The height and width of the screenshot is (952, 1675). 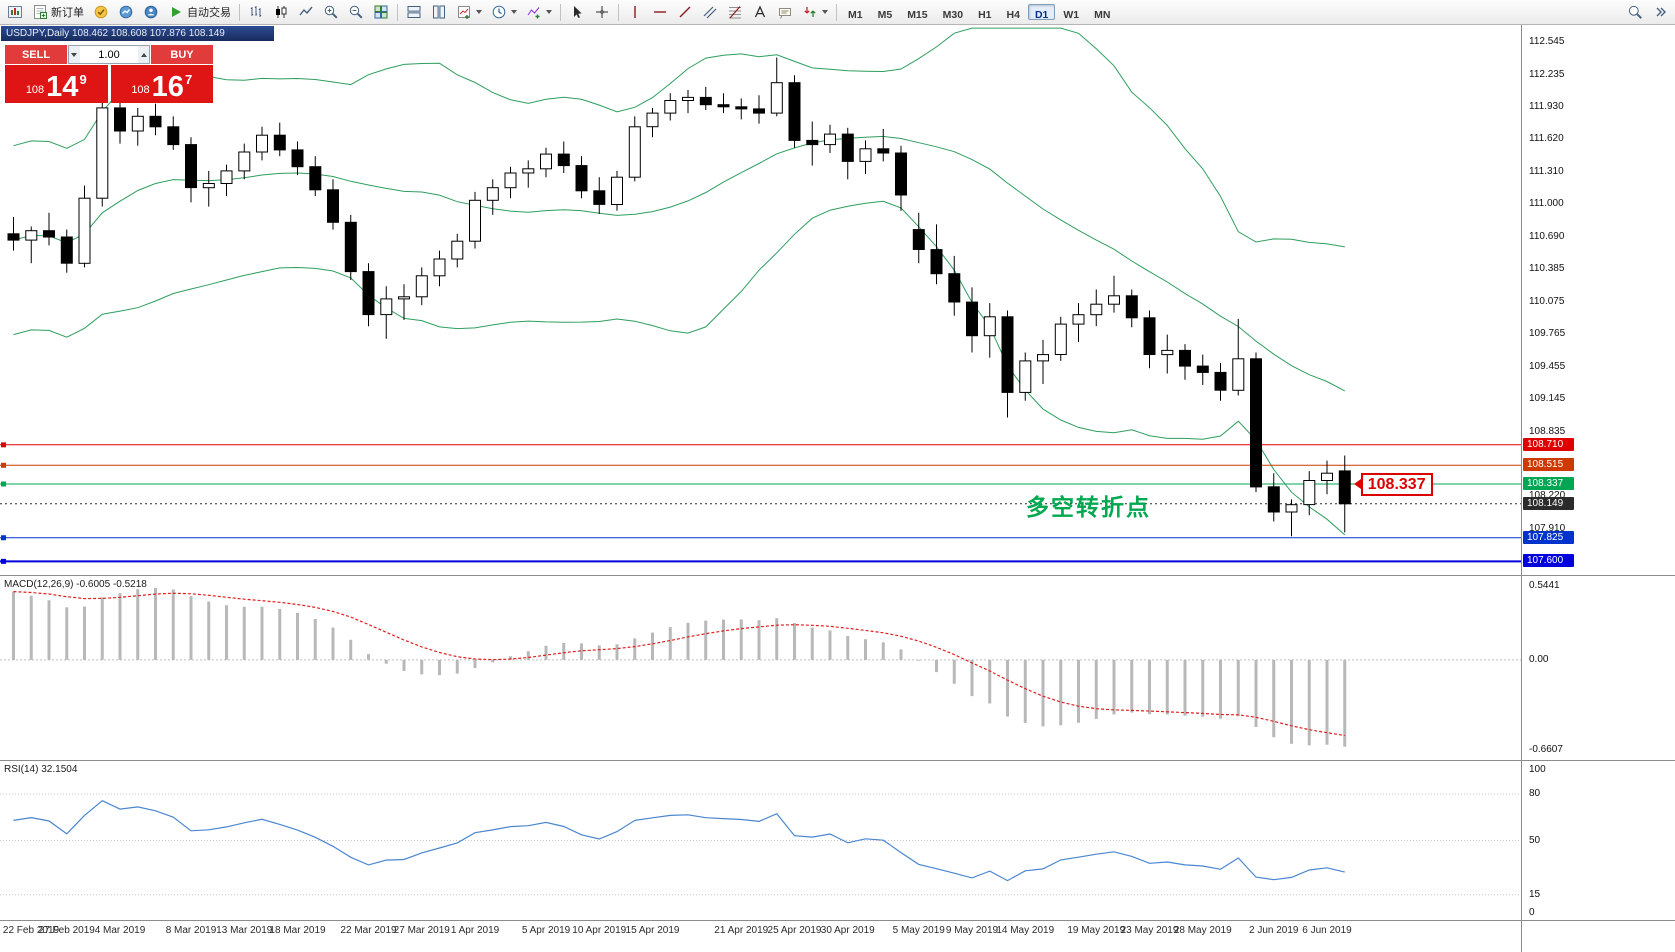 I want to click on price-axis-label-108.149: 108.149, so click(x=1548, y=503).